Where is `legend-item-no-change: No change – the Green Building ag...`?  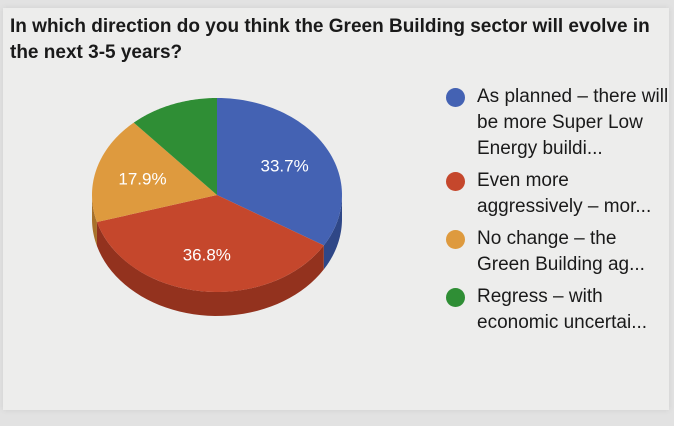 legend-item-no-change: No change – the Green Building ag... is located at coordinates (557, 252).